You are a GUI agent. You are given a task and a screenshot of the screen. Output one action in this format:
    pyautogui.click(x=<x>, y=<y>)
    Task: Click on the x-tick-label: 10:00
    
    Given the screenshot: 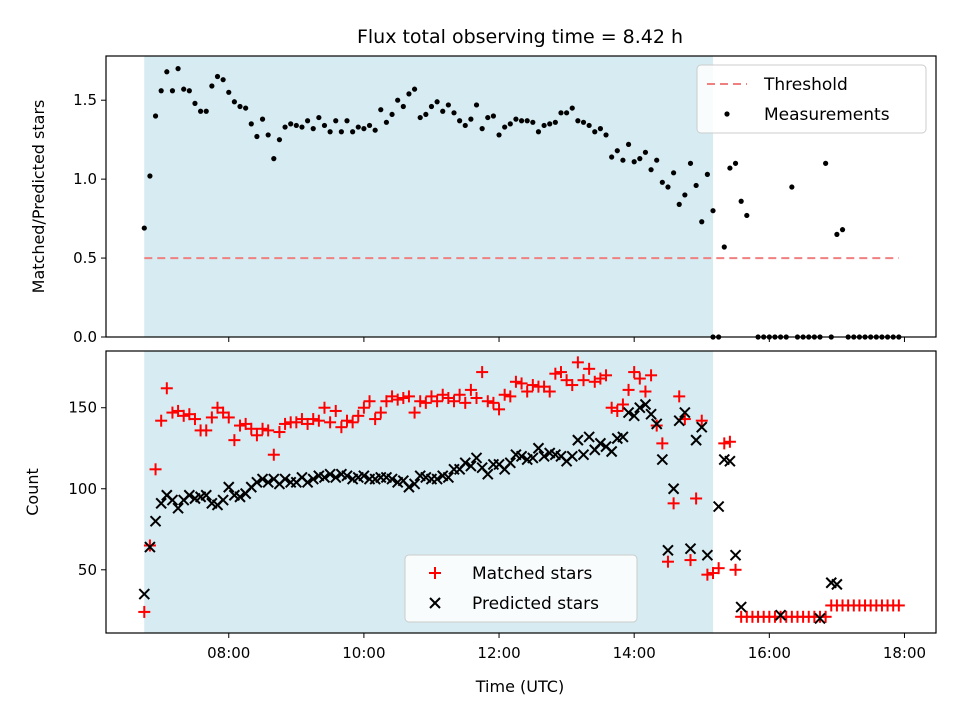 What is the action you would take?
    pyautogui.click(x=363, y=653)
    